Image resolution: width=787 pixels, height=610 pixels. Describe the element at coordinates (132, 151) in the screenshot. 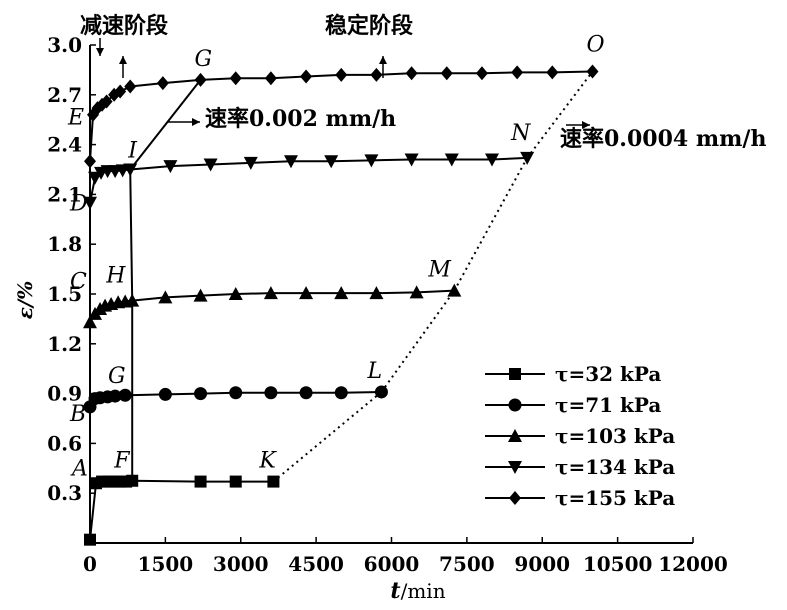

I see `point-label: I` at that location.